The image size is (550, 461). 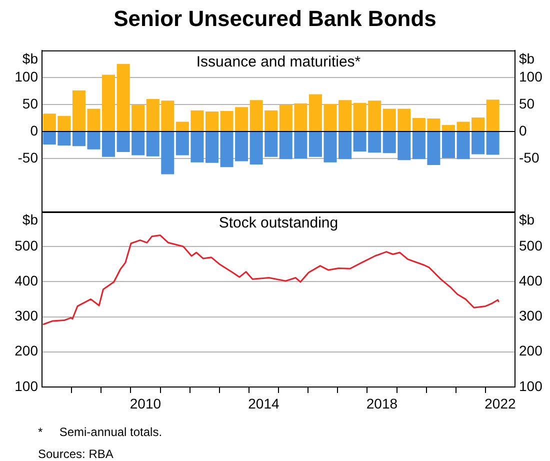 I want to click on y-tick-label: 0, so click(x=34, y=130).